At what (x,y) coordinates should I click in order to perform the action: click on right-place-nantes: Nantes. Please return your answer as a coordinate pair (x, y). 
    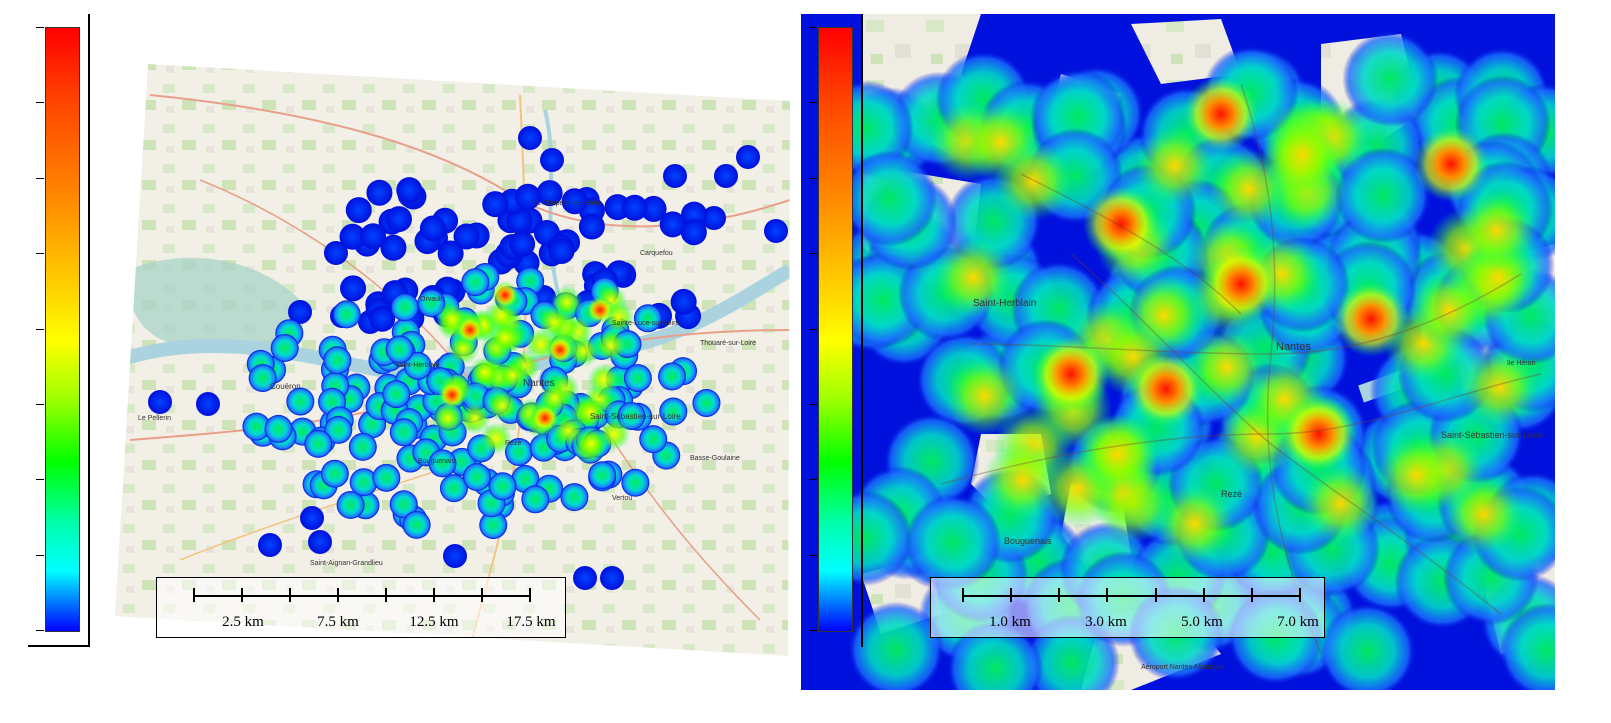
    Looking at the image, I should click on (1293, 347).